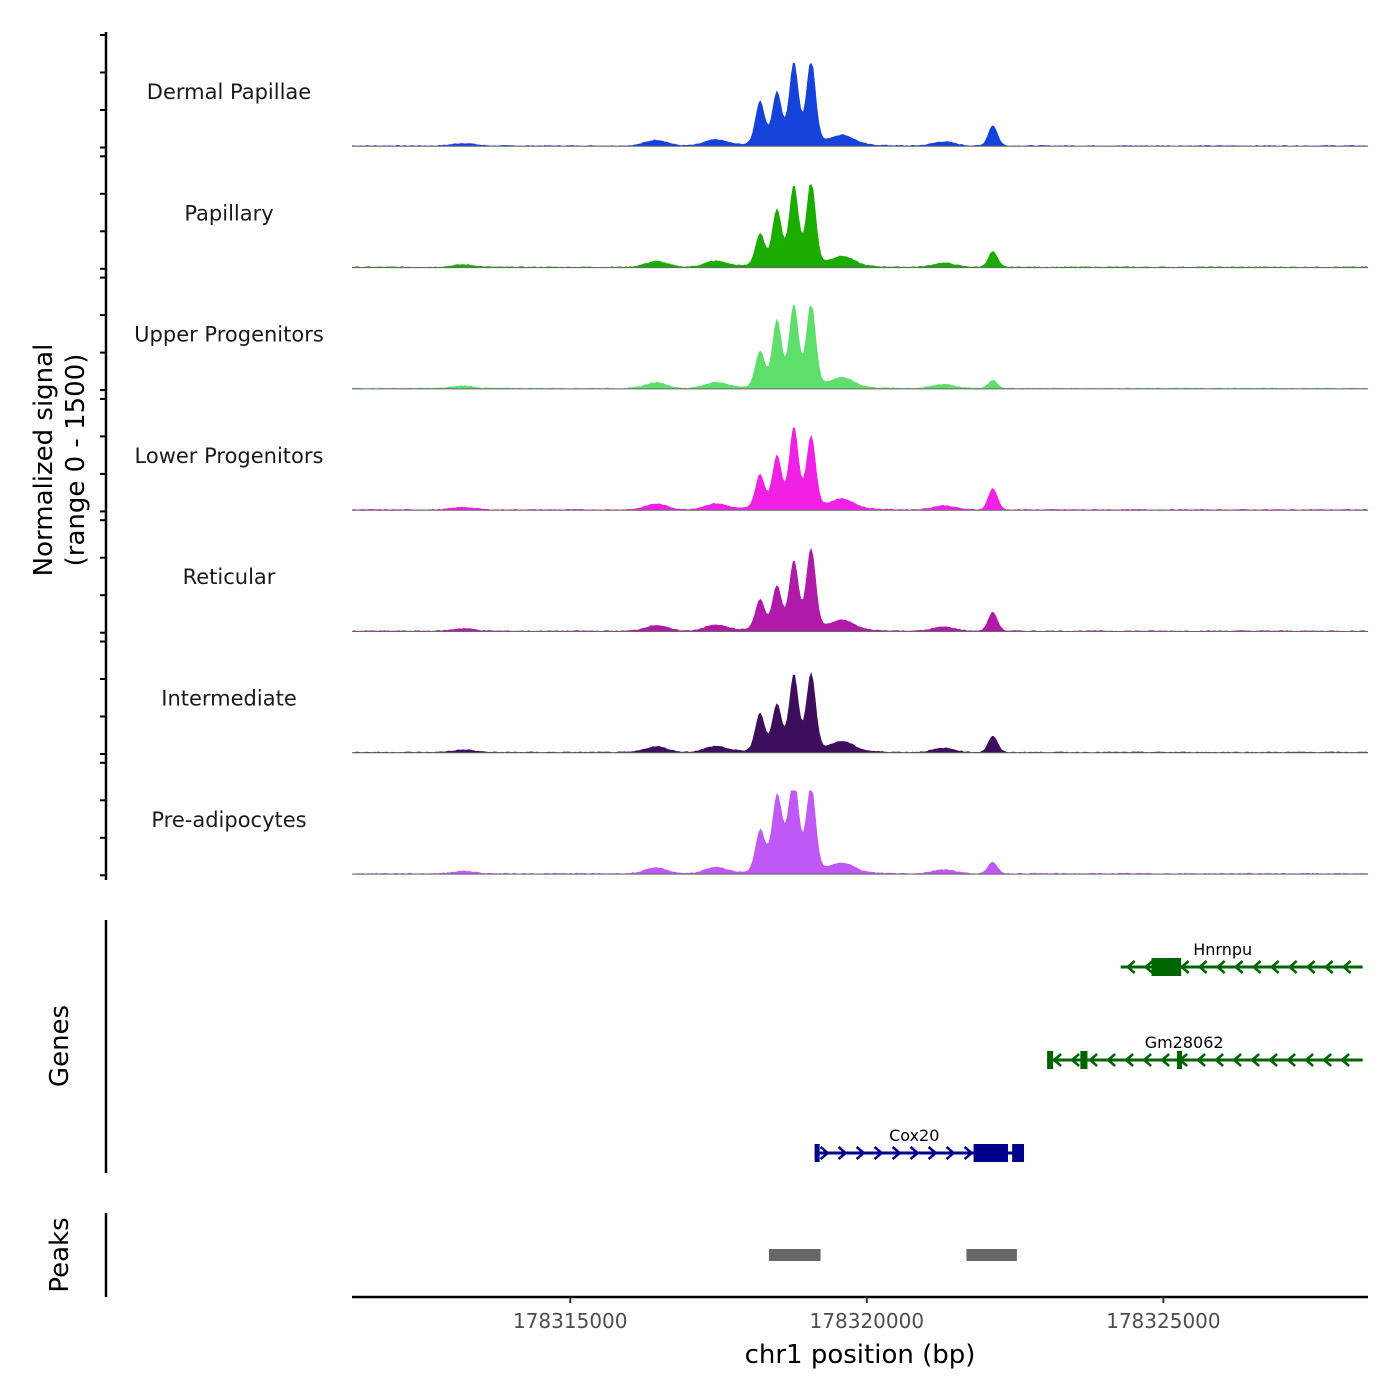 This screenshot has width=1400, height=1400. I want to click on gene-label: Hnrnpu, so click(1222, 949).